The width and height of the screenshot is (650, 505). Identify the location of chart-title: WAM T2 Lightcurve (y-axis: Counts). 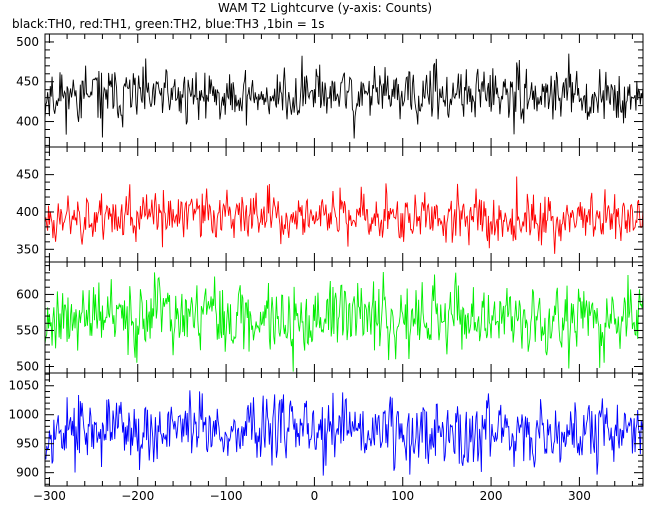
(325, 8).